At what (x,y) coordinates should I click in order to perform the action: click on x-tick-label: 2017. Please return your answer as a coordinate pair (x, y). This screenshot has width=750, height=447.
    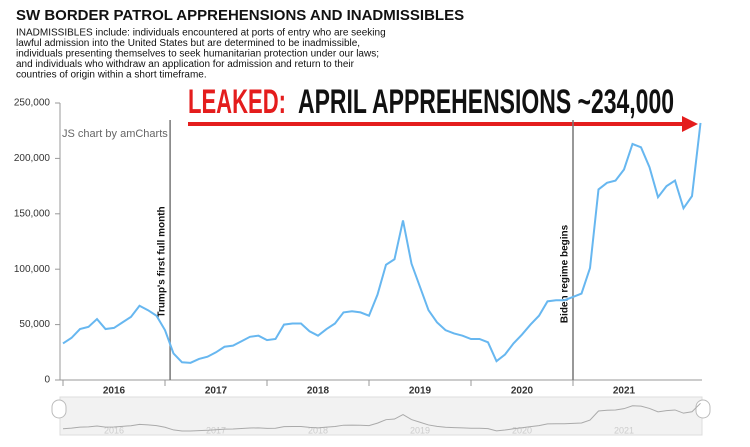
    Looking at the image, I should click on (216, 391).